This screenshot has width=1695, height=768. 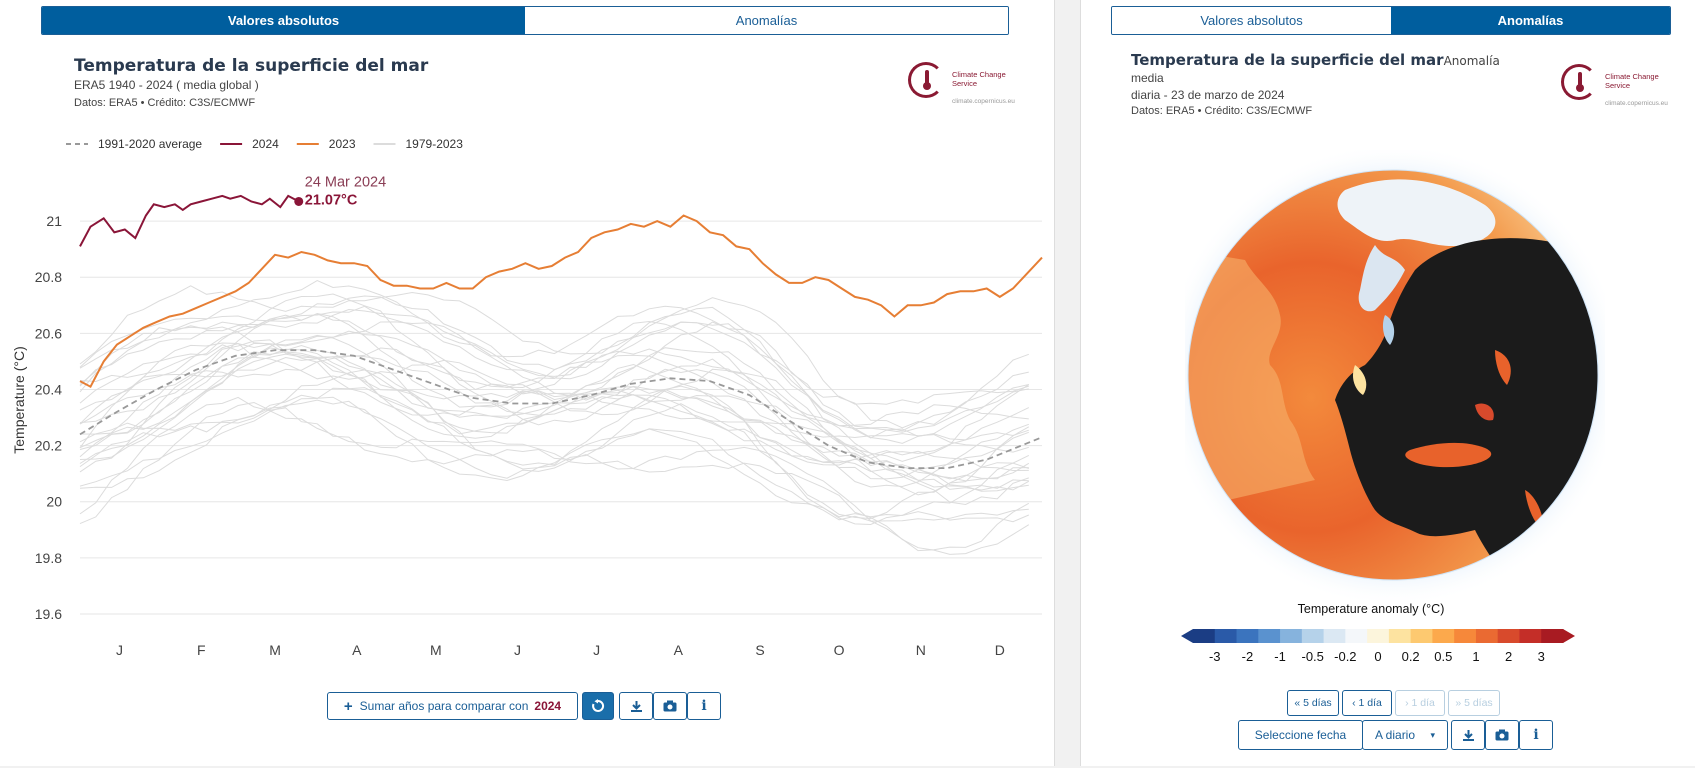 I want to click on reset-button, so click(x=598, y=706).